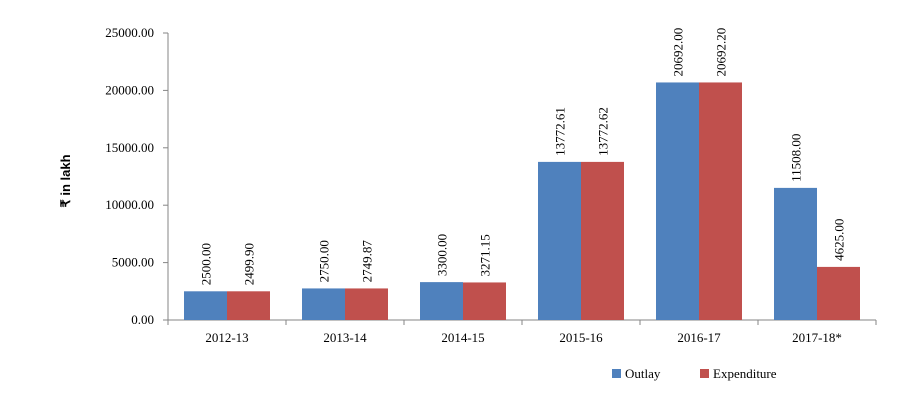 Image resolution: width=916 pixels, height=402 pixels. What do you see at coordinates (817, 337) in the screenshot?
I see `x-tick-label: 2017-18*` at bounding box center [817, 337].